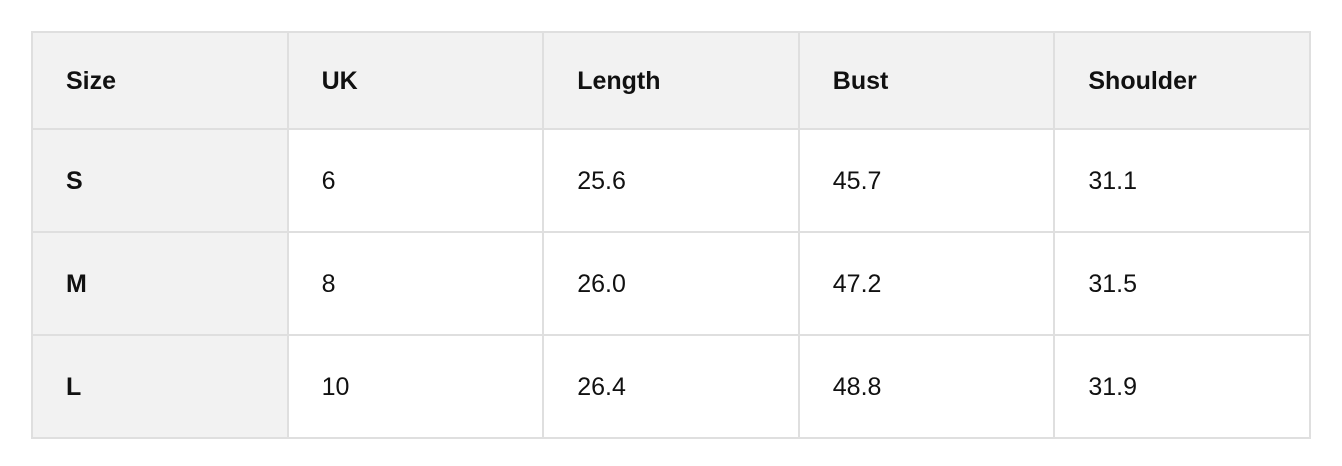  What do you see at coordinates (415, 283) in the screenshot?
I see `cell-m-uk: 8` at bounding box center [415, 283].